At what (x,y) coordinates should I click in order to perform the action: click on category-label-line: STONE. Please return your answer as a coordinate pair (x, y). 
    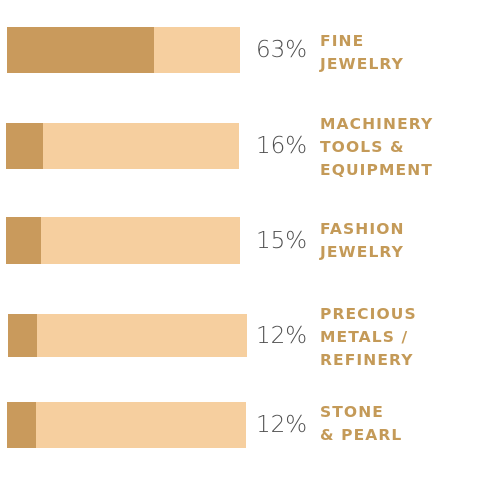
    Looking at the image, I should click on (352, 412).